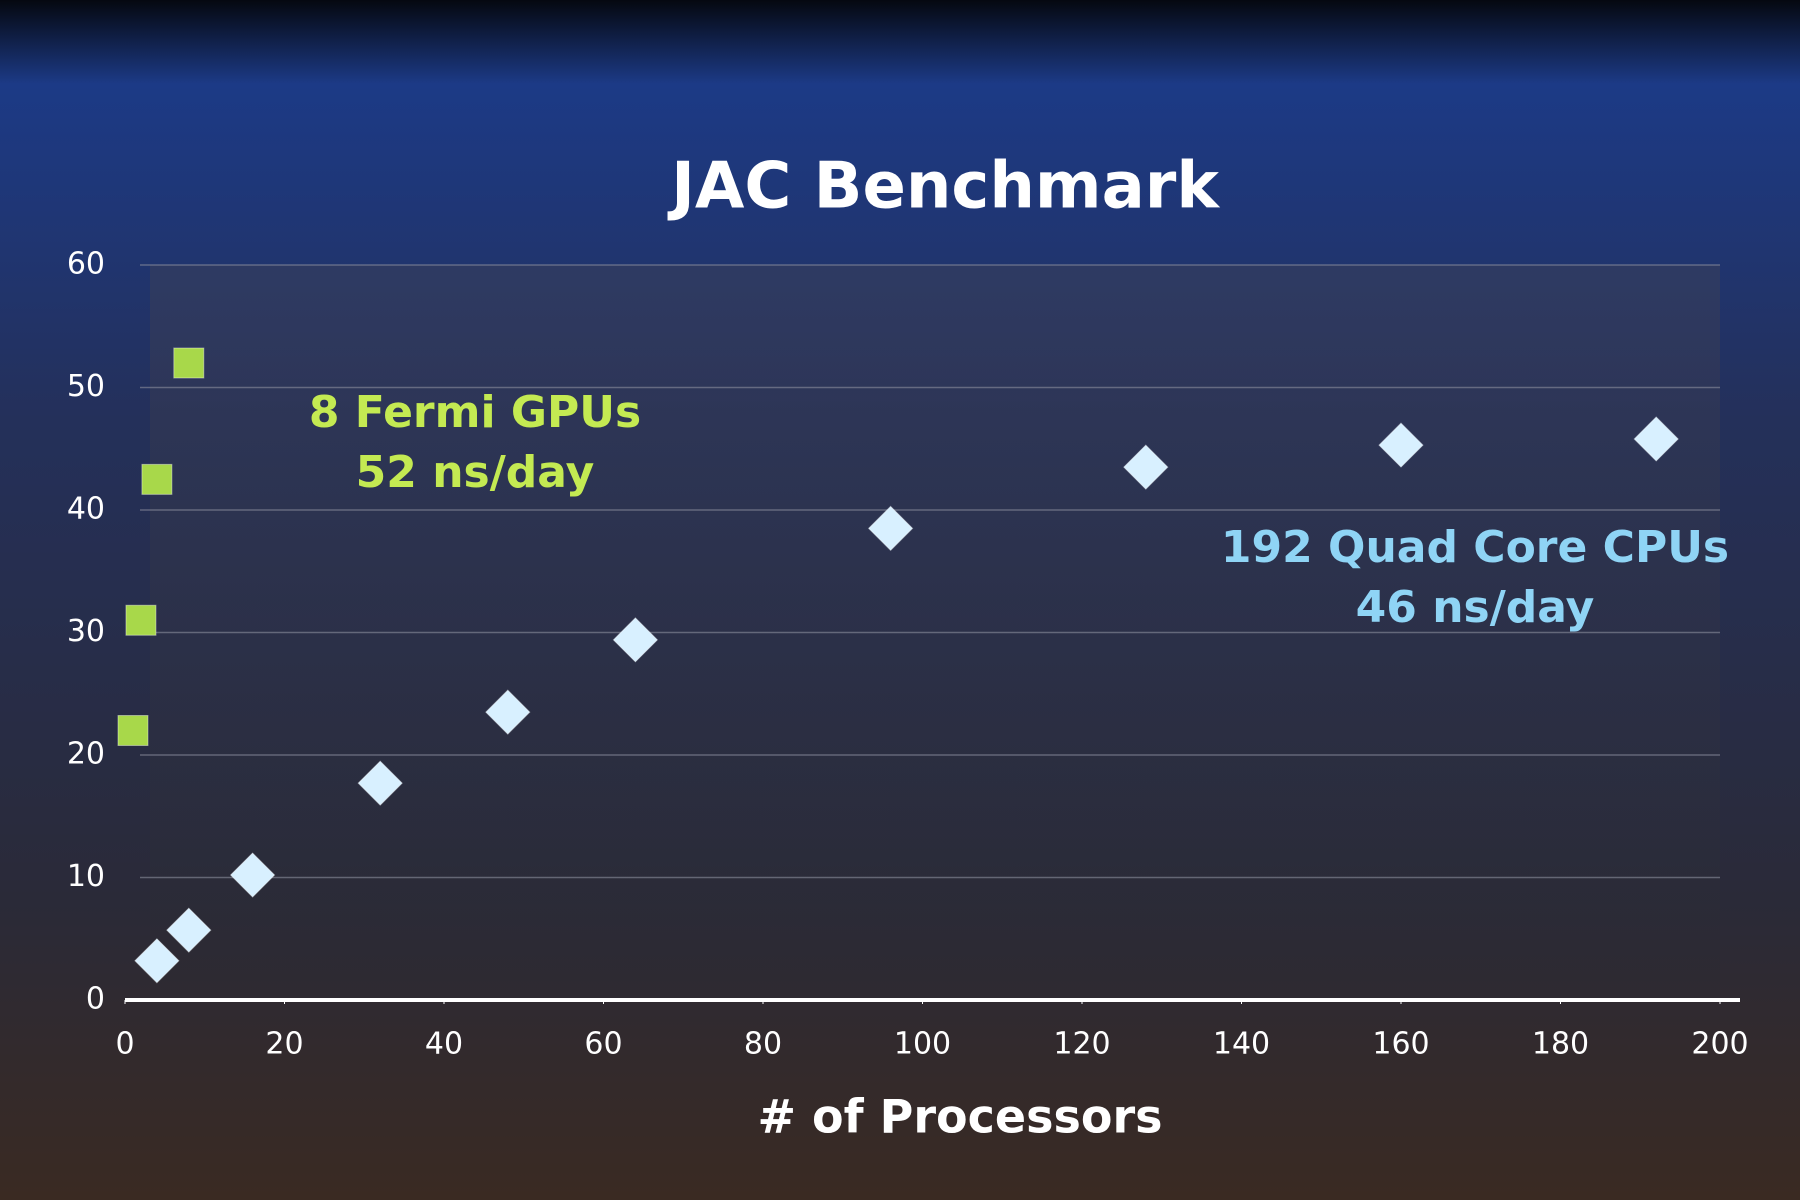  What do you see at coordinates (1475, 607) in the screenshot?
I see `annotation: 46 ns/day` at bounding box center [1475, 607].